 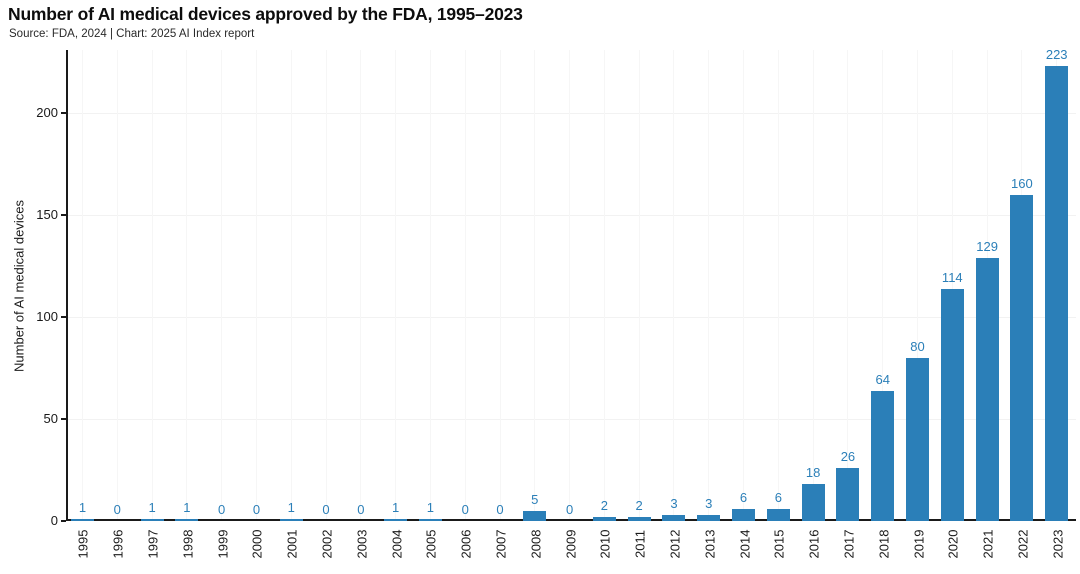 What do you see at coordinates (430, 519) in the screenshot?
I see `bar-2005` at bounding box center [430, 519].